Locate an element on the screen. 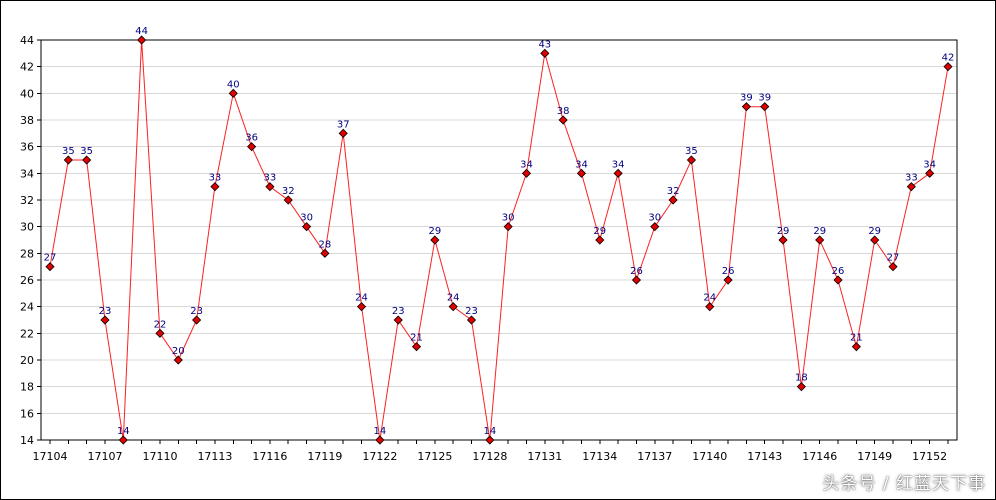 This screenshot has width=996, height=500. y-tick-label: 26 is located at coordinates (27, 280).